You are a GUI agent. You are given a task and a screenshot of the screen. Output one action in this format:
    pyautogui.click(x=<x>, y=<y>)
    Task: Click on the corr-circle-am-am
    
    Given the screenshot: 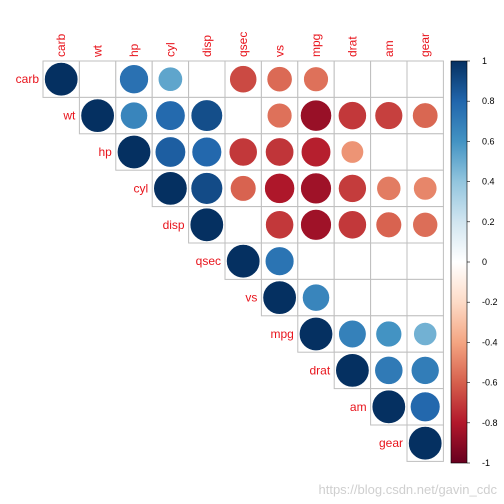 What is the action you would take?
    pyautogui.click(x=388, y=406)
    